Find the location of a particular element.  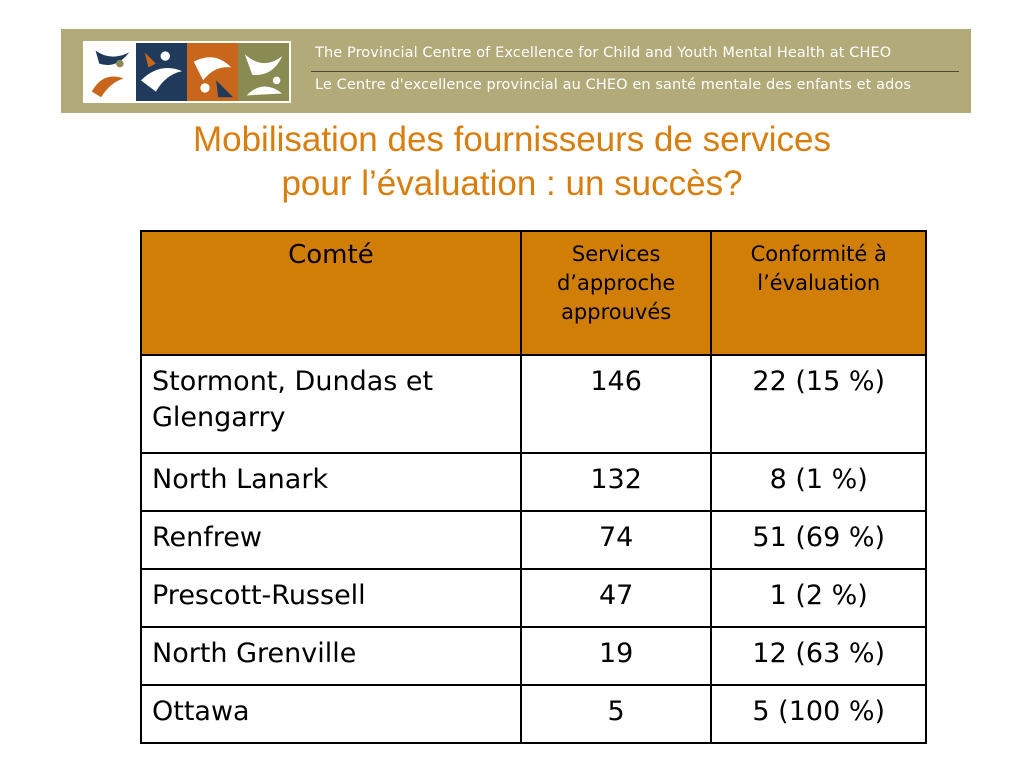

banner-divider is located at coordinates (635, 71).